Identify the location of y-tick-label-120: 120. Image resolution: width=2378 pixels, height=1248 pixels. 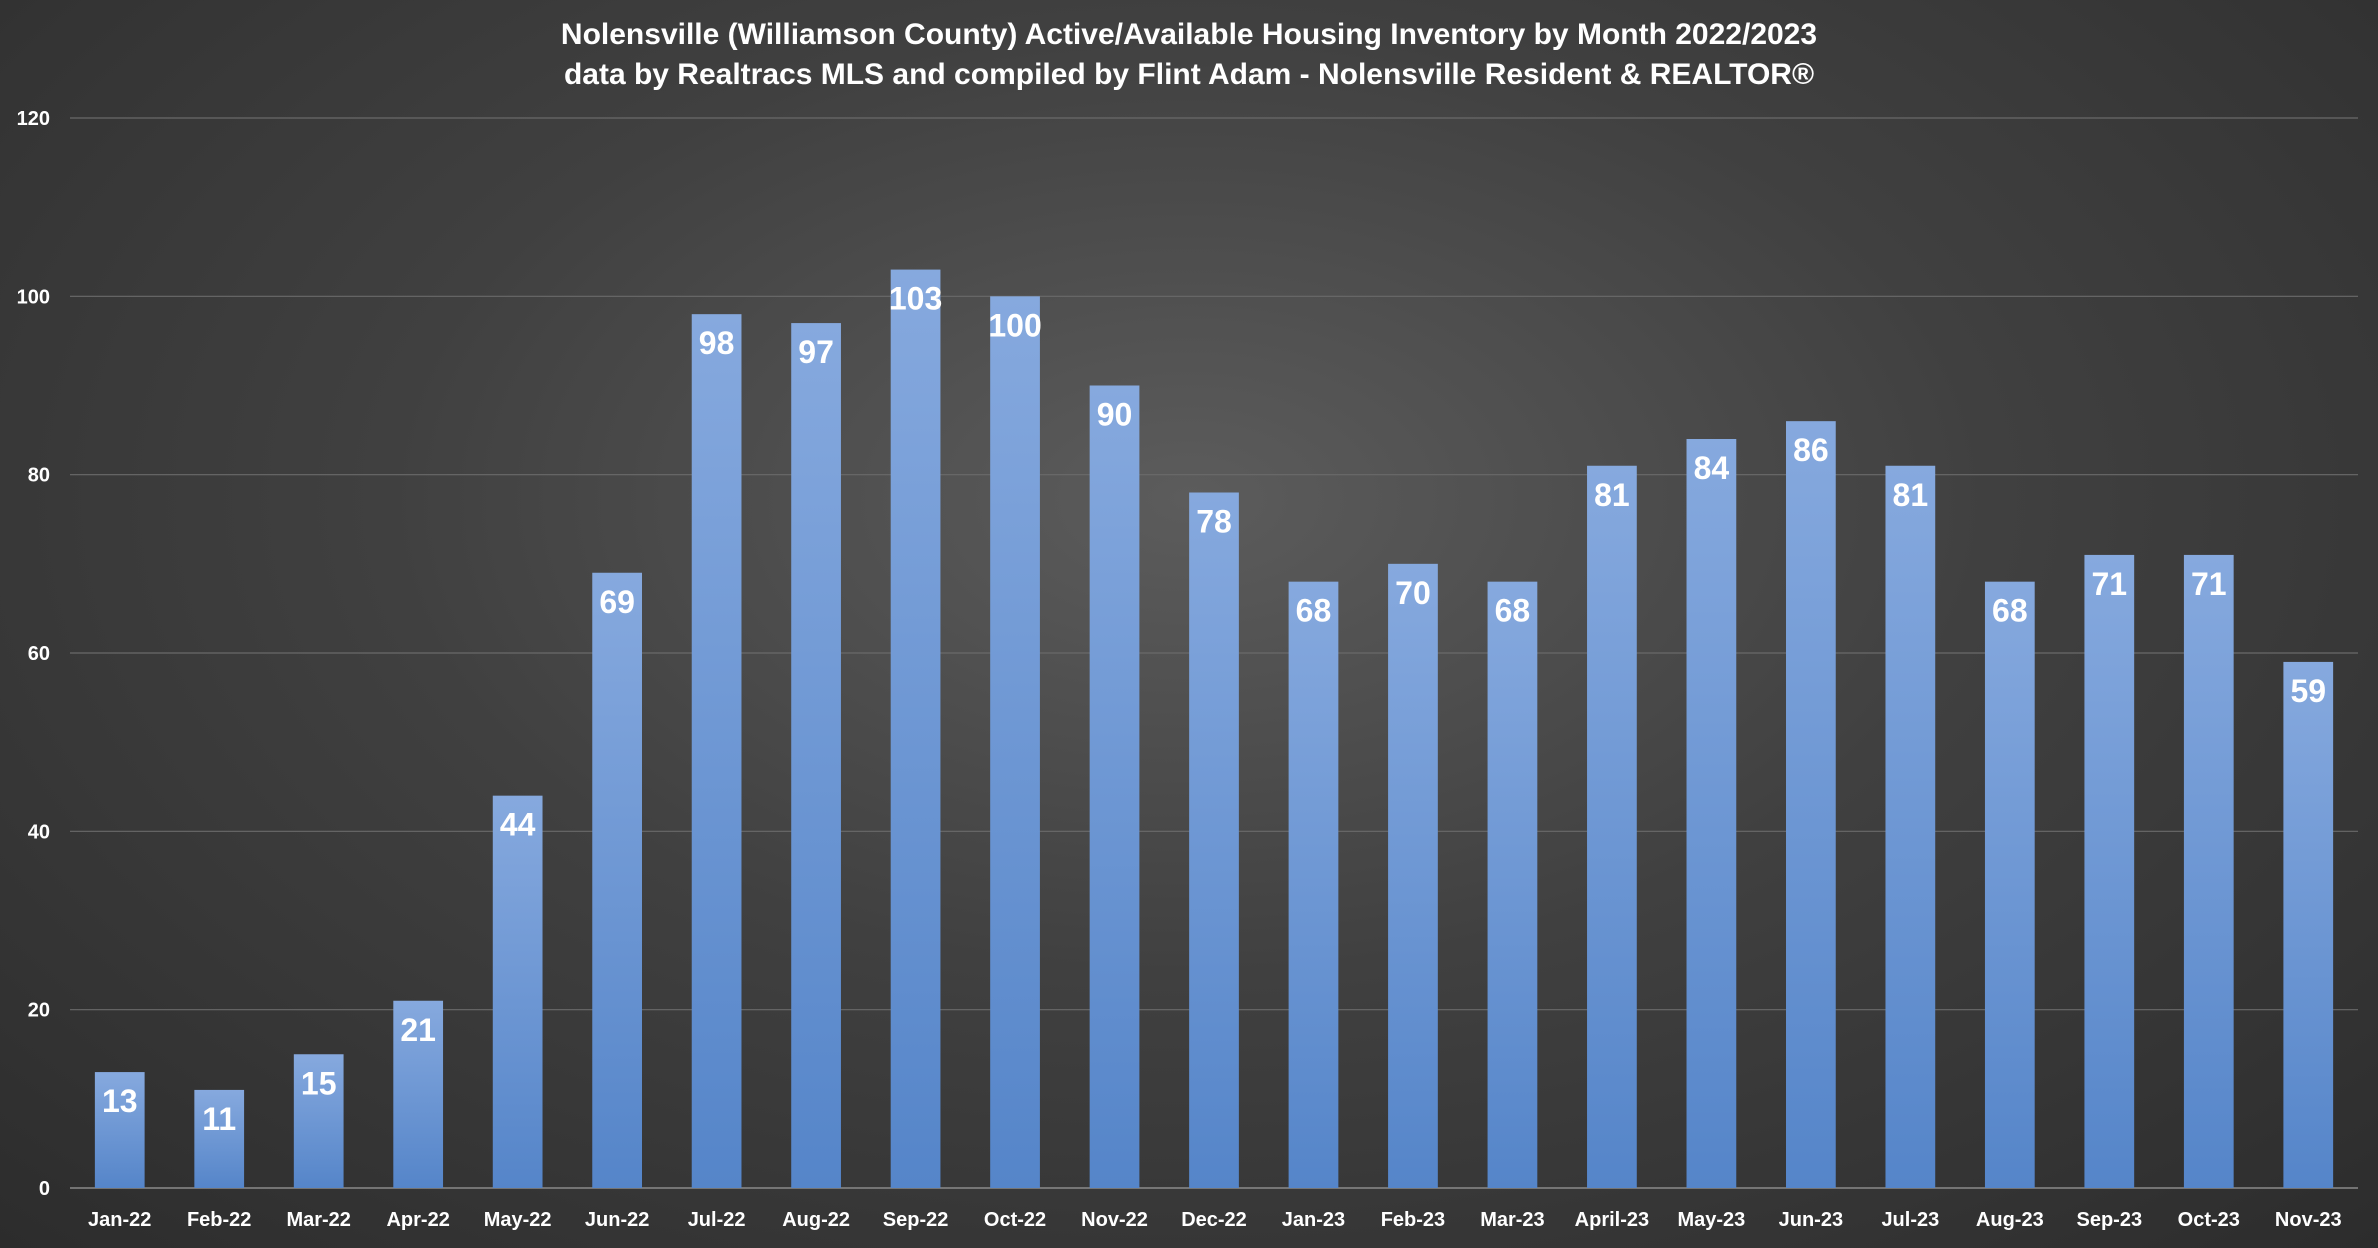
(33, 119).